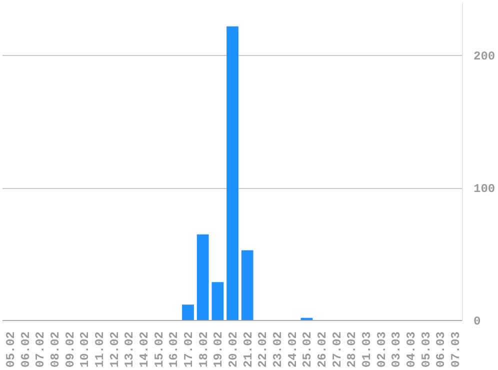 The width and height of the screenshot is (498, 370). Describe the element at coordinates (41, 349) in the screenshot. I see `x-tick-label: 07.02` at that location.